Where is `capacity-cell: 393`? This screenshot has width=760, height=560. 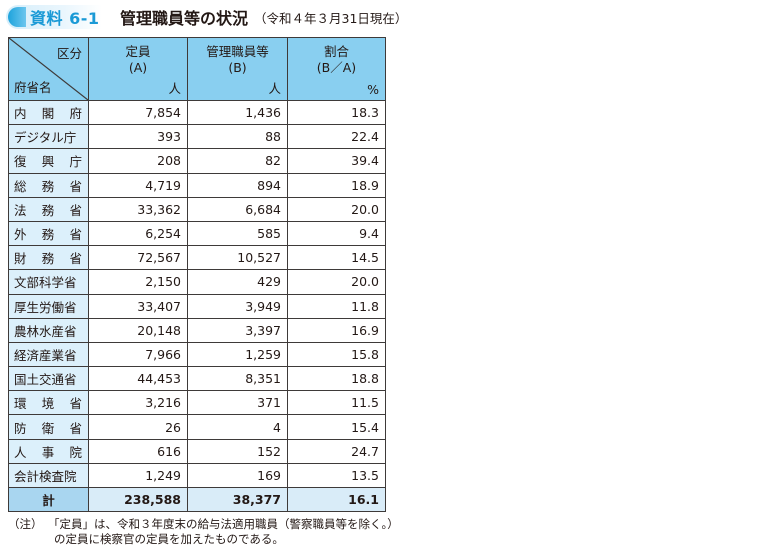
capacity-cell: 393 is located at coordinates (138, 137).